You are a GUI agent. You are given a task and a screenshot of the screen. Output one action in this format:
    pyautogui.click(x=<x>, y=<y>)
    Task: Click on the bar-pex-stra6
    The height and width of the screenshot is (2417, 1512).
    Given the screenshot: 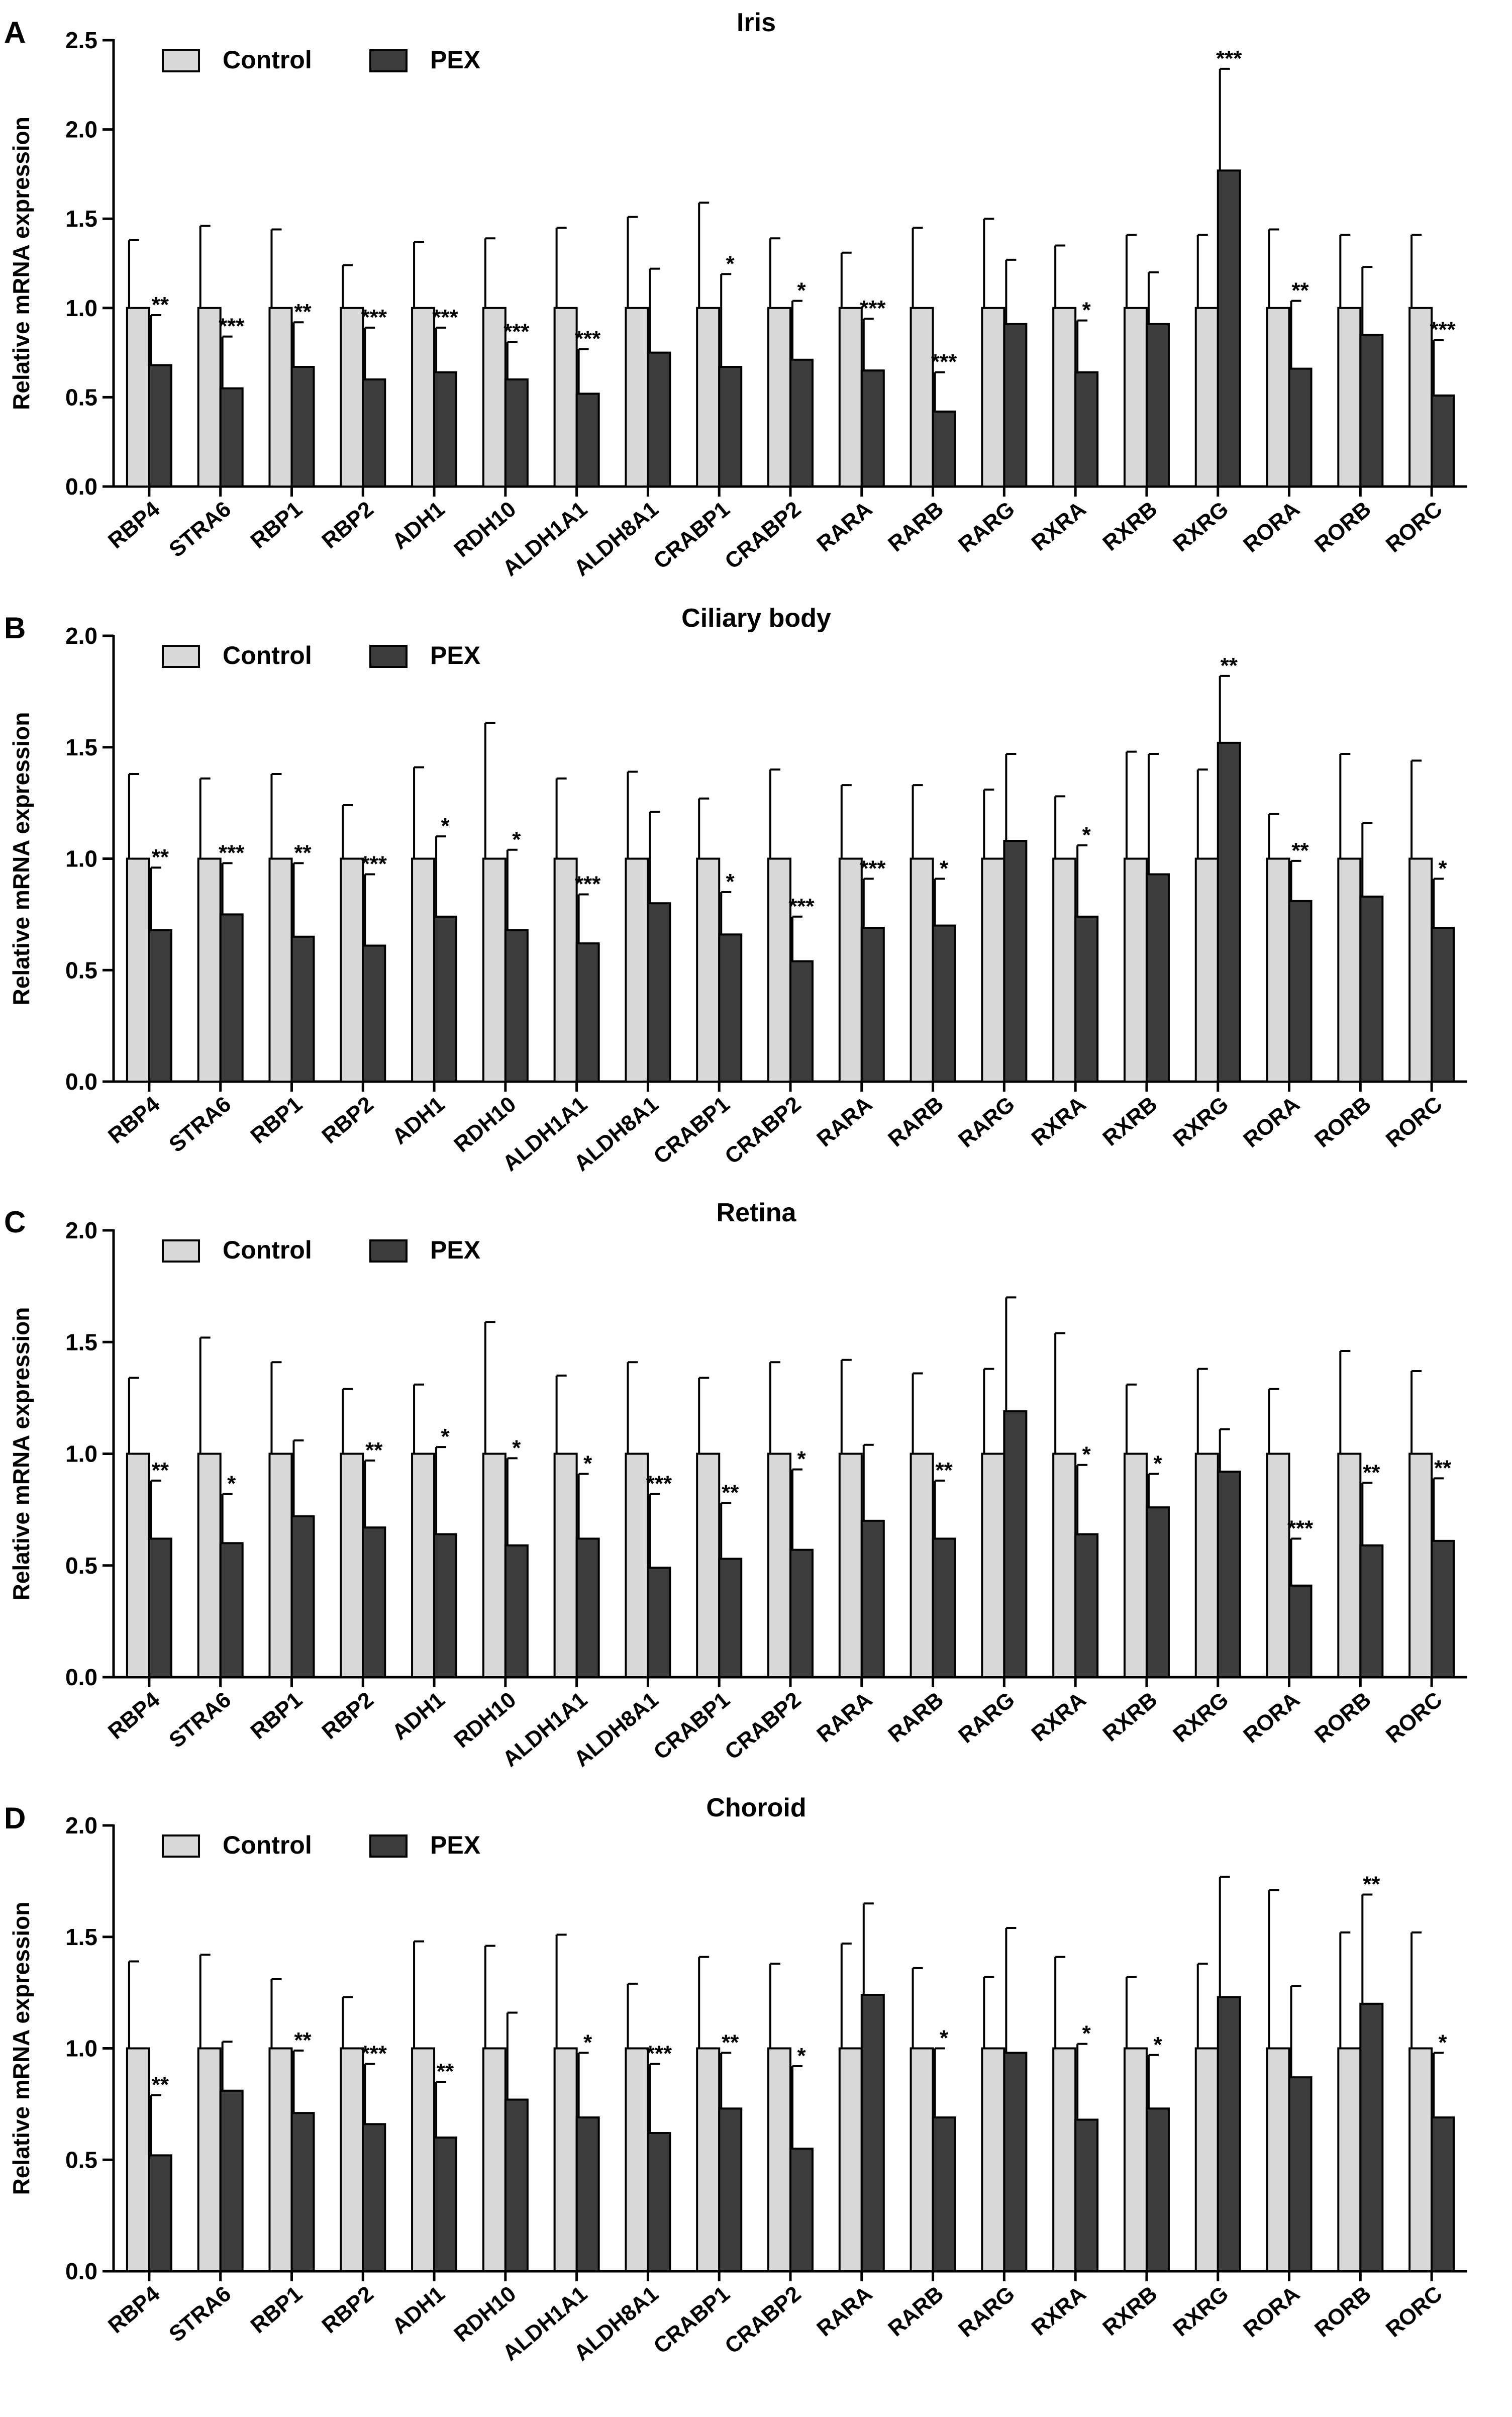 What is the action you would take?
    pyautogui.click(x=231, y=437)
    